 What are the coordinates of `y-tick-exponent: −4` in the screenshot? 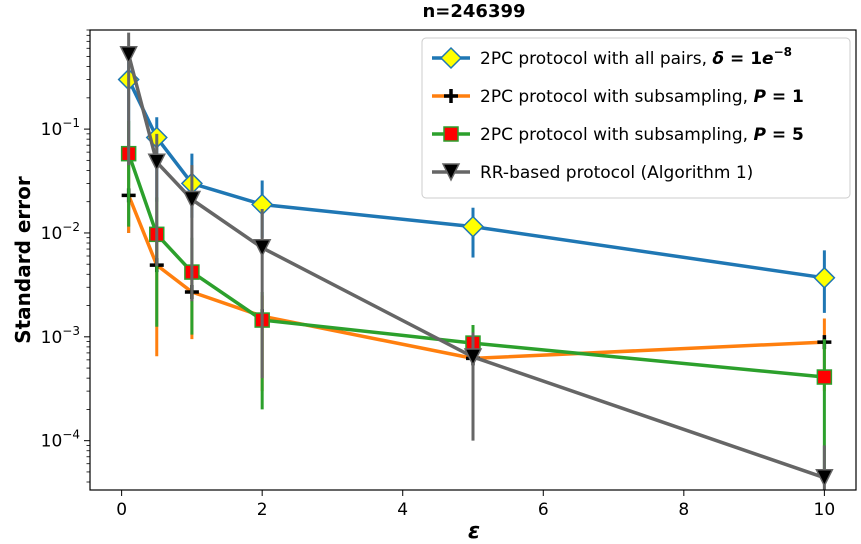 It's located at (71, 435).